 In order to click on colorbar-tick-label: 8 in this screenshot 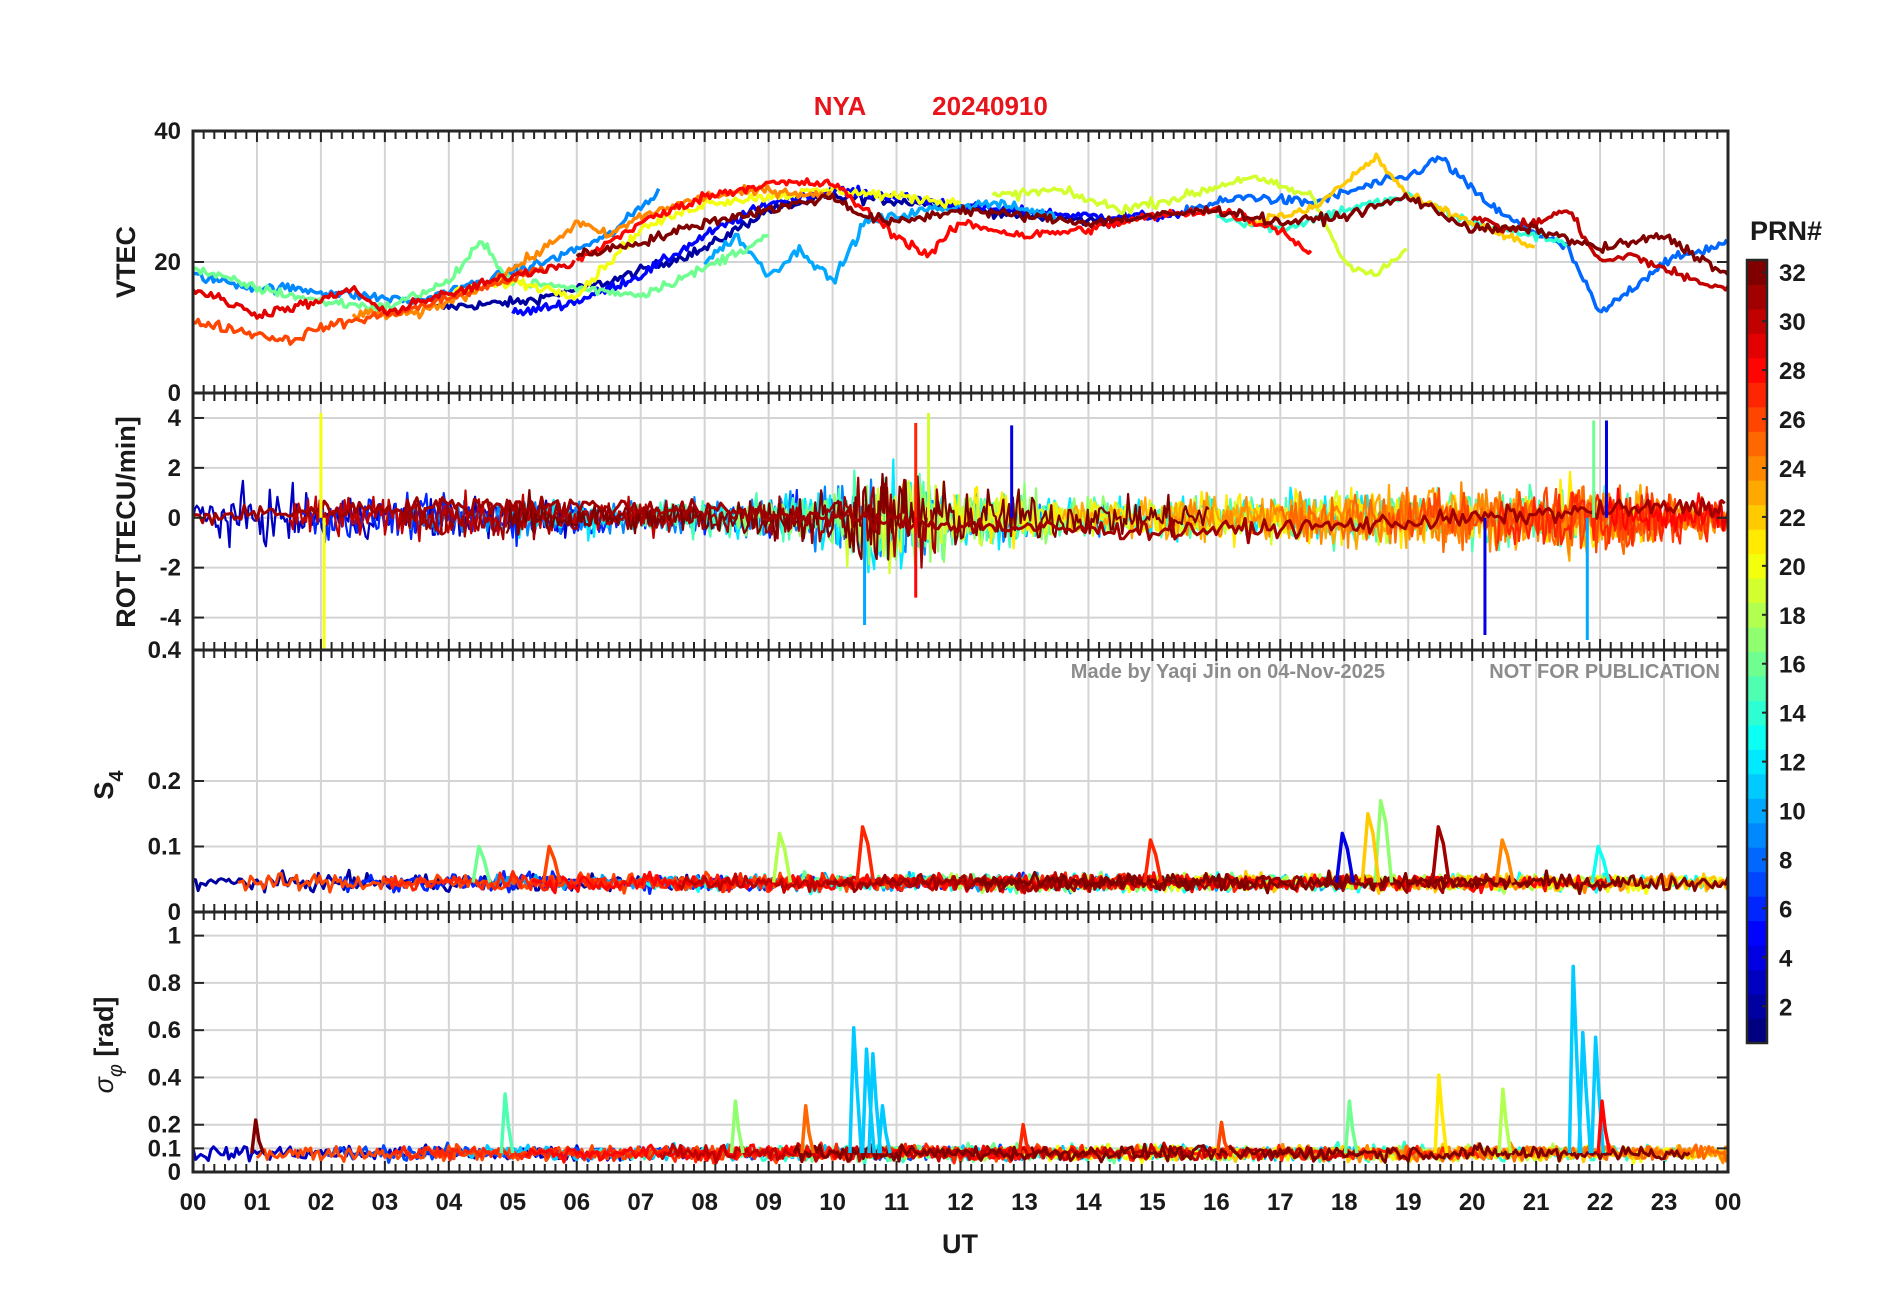, I will do `click(1785, 860)`.